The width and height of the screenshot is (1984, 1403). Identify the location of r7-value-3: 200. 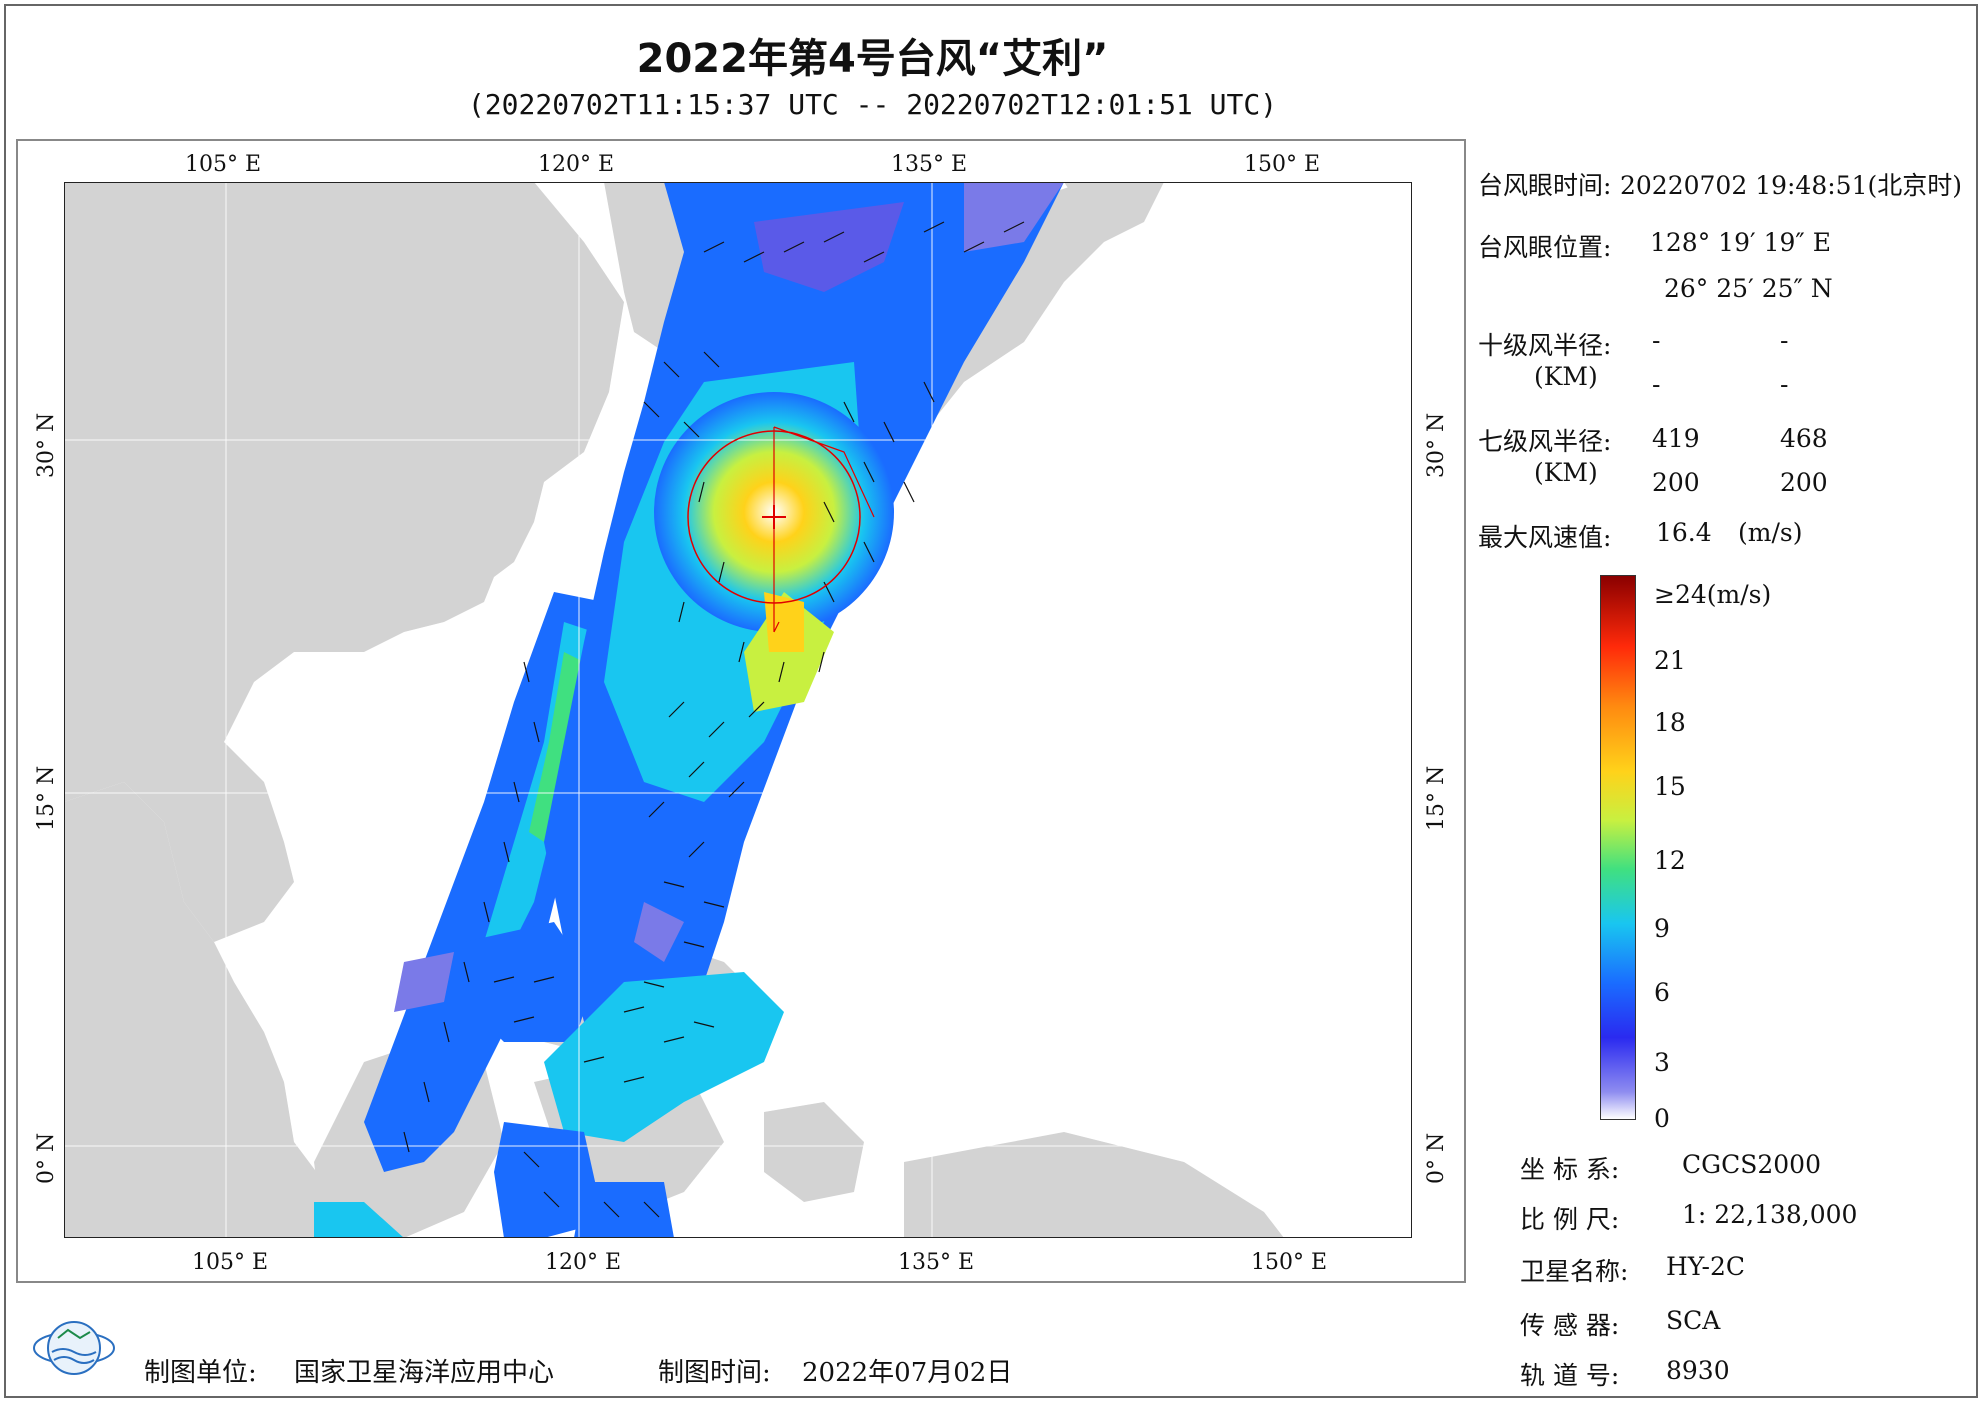
(1676, 482).